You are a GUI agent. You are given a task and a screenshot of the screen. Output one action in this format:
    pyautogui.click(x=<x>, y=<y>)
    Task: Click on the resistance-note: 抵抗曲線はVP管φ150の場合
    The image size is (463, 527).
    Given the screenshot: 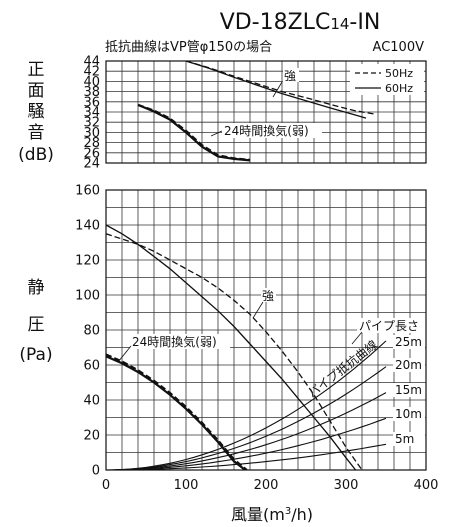 What is the action you would take?
    pyautogui.click(x=188, y=47)
    